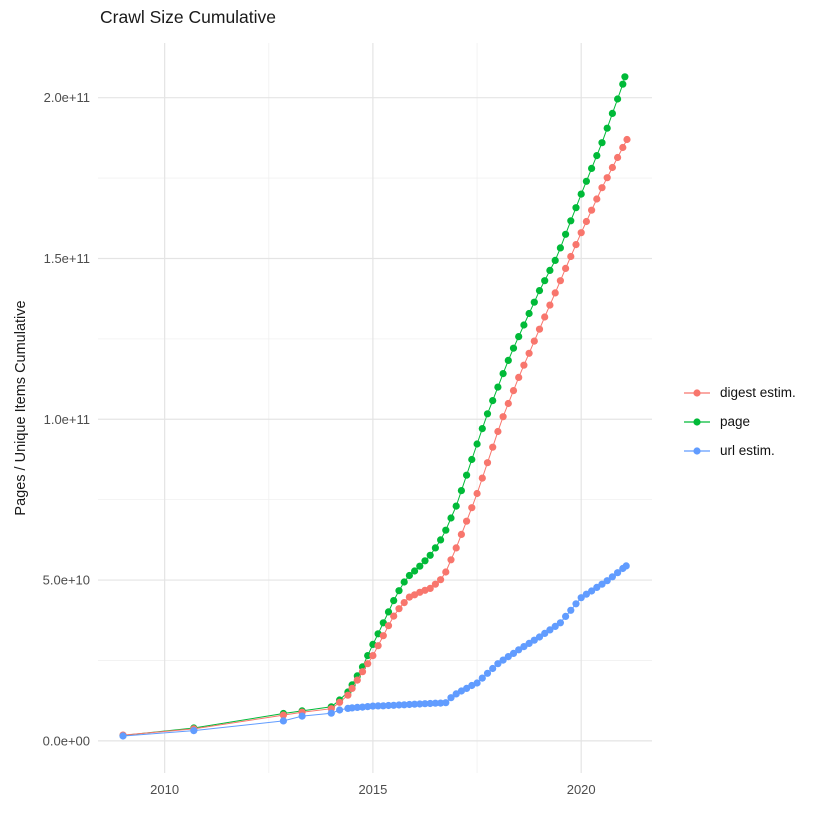 The image size is (826, 827). Describe the element at coordinates (581, 789) in the screenshot. I see `x-tick-label: 2020` at that location.